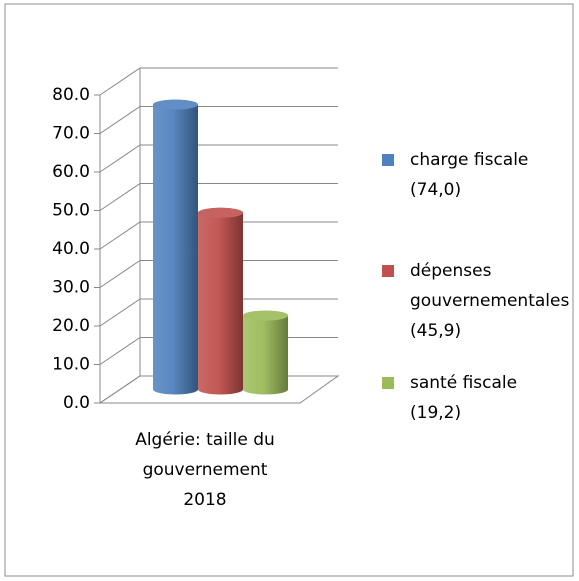 The width and height of the screenshot is (579, 581). What do you see at coordinates (71, 249) in the screenshot?
I see `y-tick-label: 40.0` at bounding box center [71, 249].